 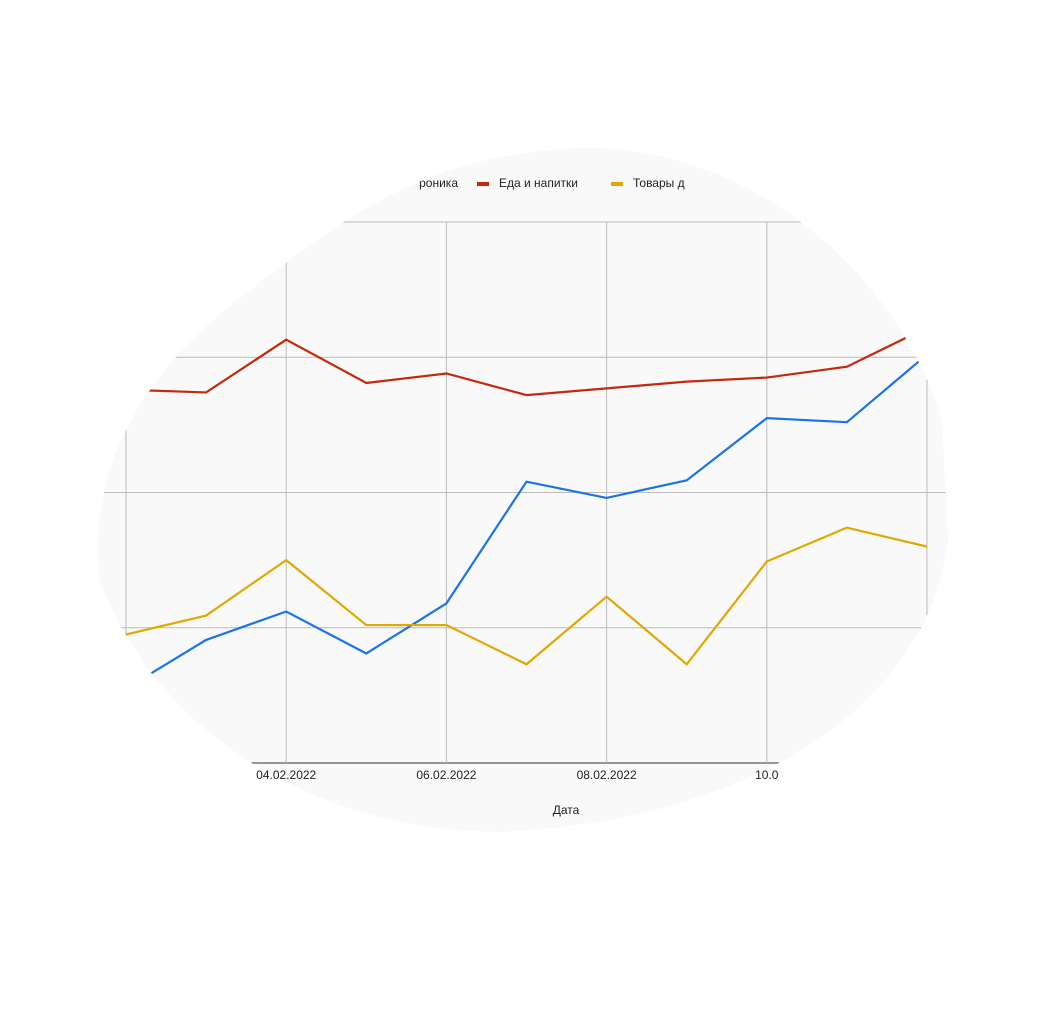 I want to click on x-axis-title: Дата, so click(x=566, y=810).